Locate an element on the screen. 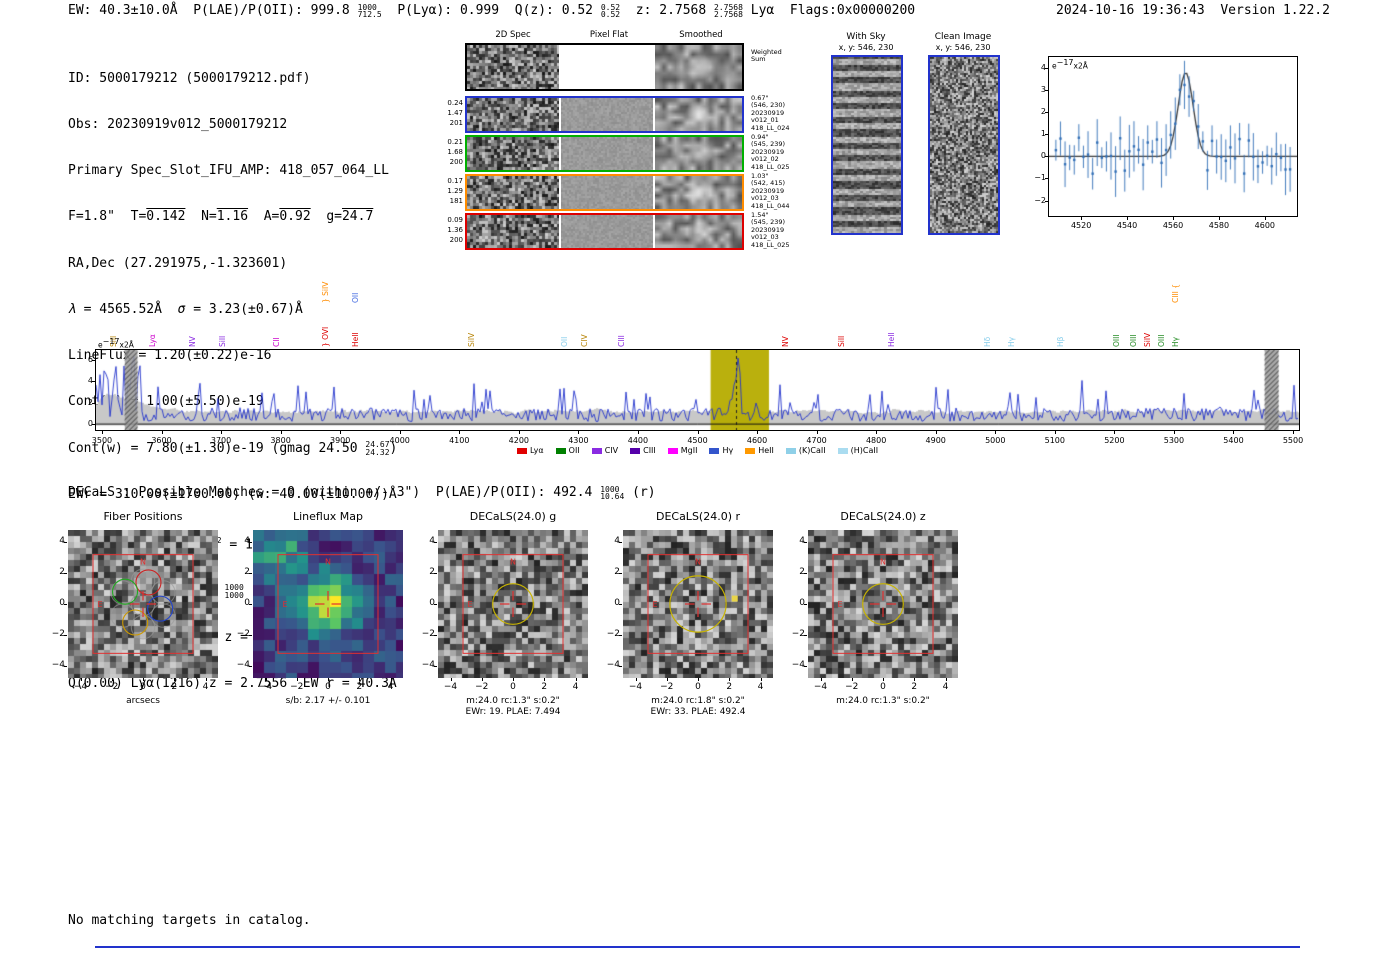  panel-overlay: NE is located at coordinates (328, 604).